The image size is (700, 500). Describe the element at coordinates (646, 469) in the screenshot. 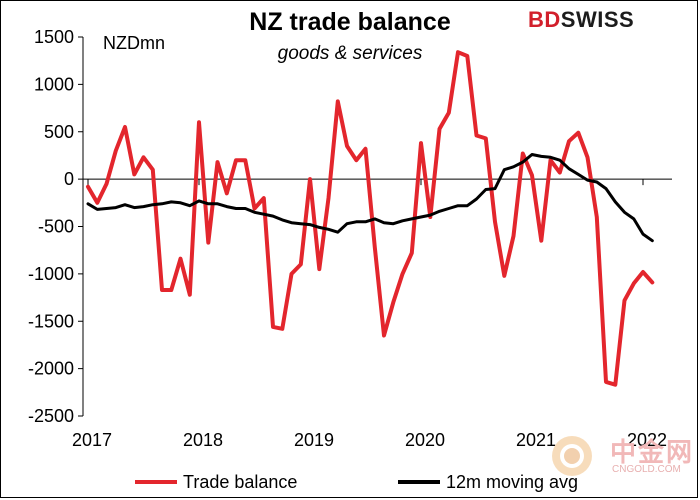

I see `watermark-site: CNGOLD.COM` at that location.